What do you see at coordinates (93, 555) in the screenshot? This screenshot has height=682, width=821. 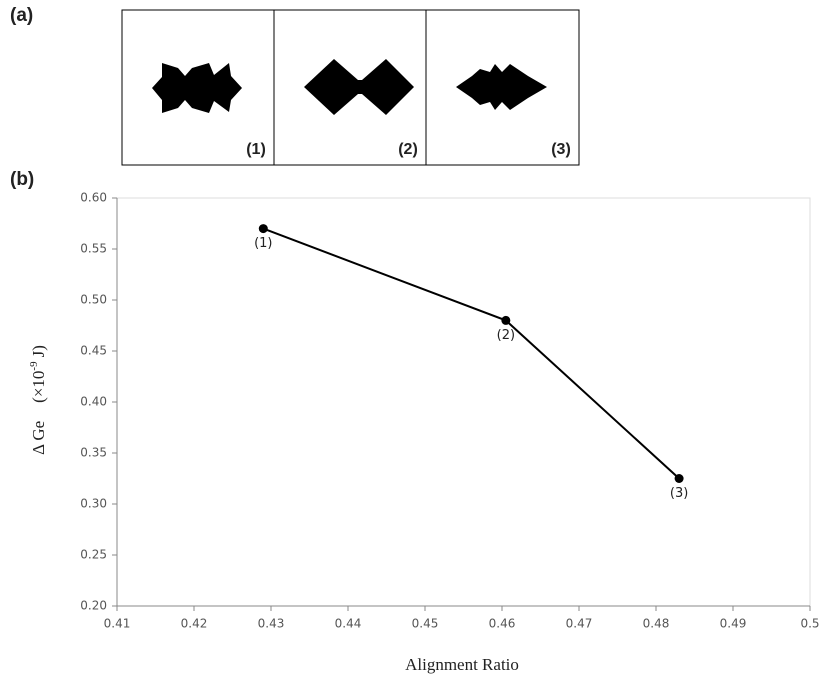 I see `y-tick-label: 0.25` at bounding box center [93, 555].